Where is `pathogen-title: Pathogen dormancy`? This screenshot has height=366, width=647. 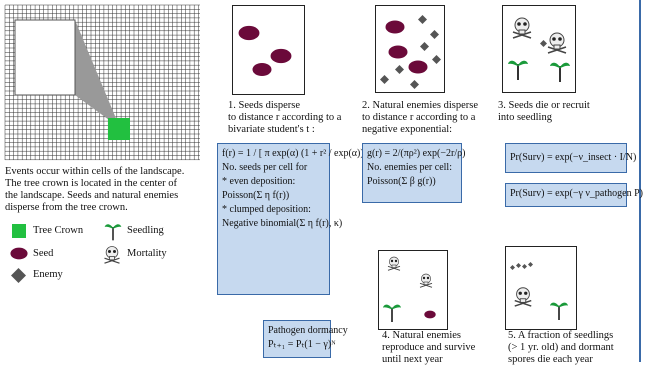 pathogen-title: Pathogen dormancy is located at coordinates (308, 330).